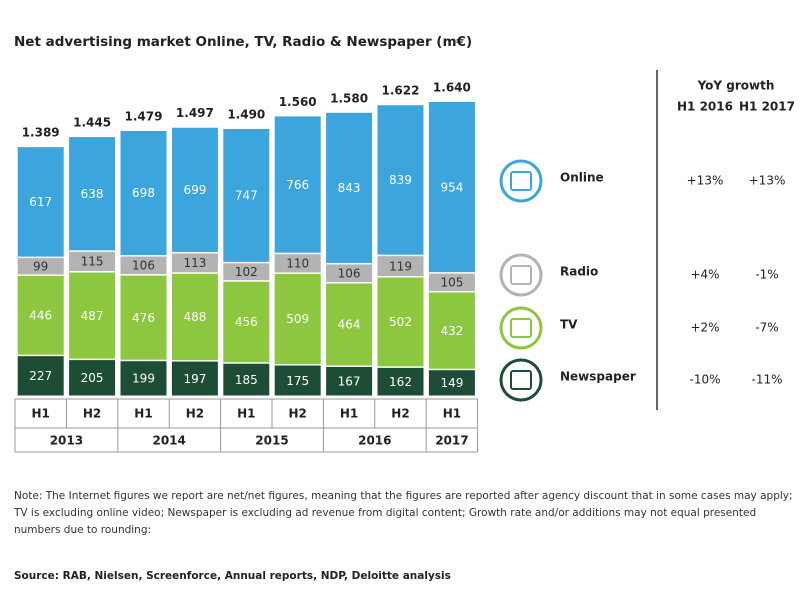  What do you see at coordinates (66, 441) in the screenshot?
I see `year-label: 2013` at bounding box center [66, 441].